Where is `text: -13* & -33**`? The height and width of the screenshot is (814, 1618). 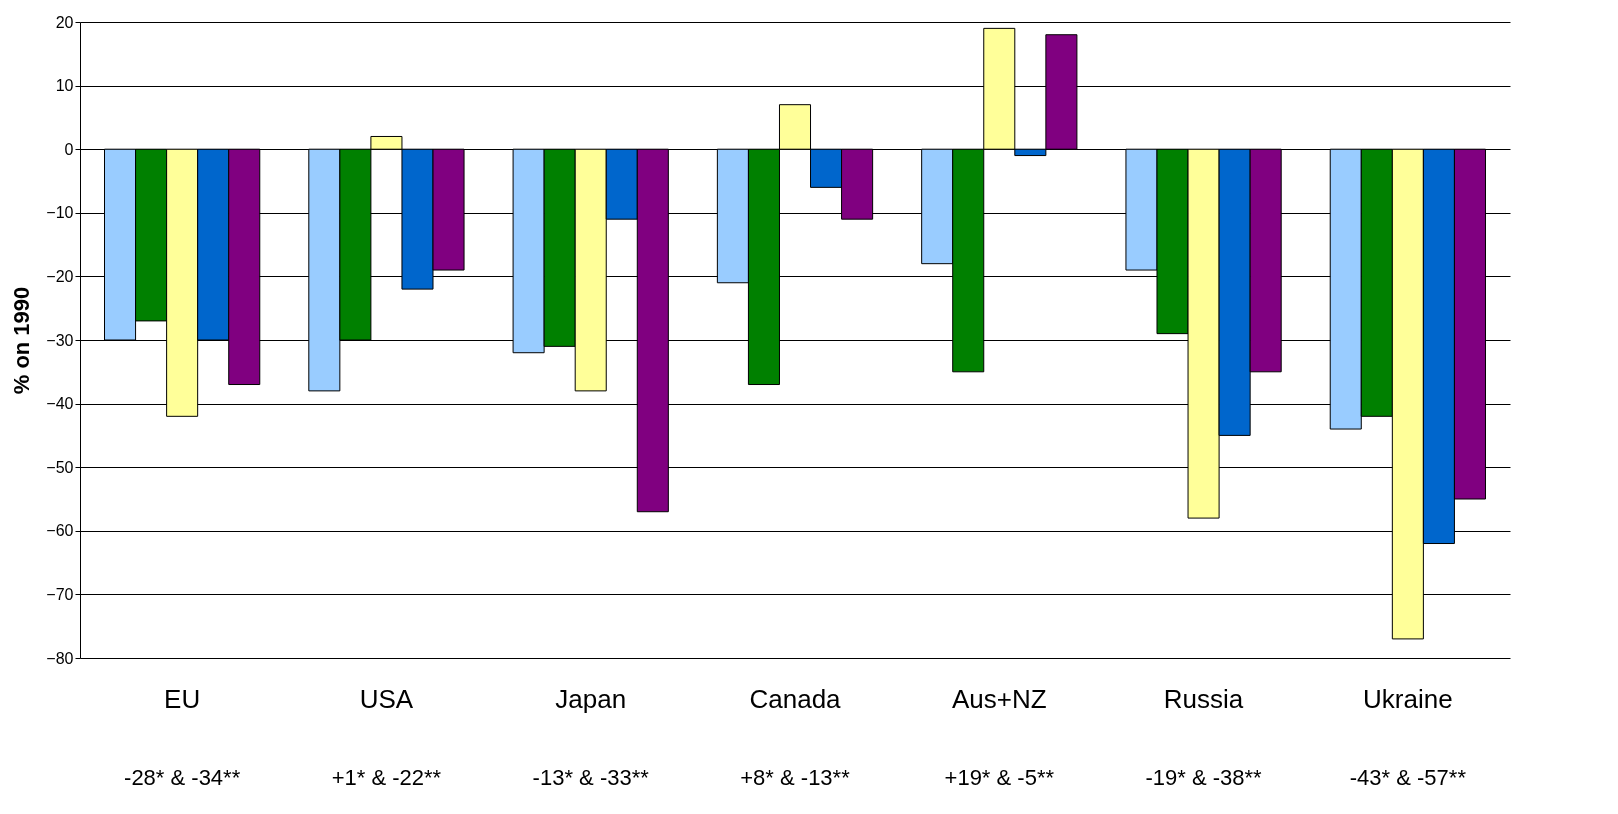
text: -13* & -33** is located at coordinates (591, 777).